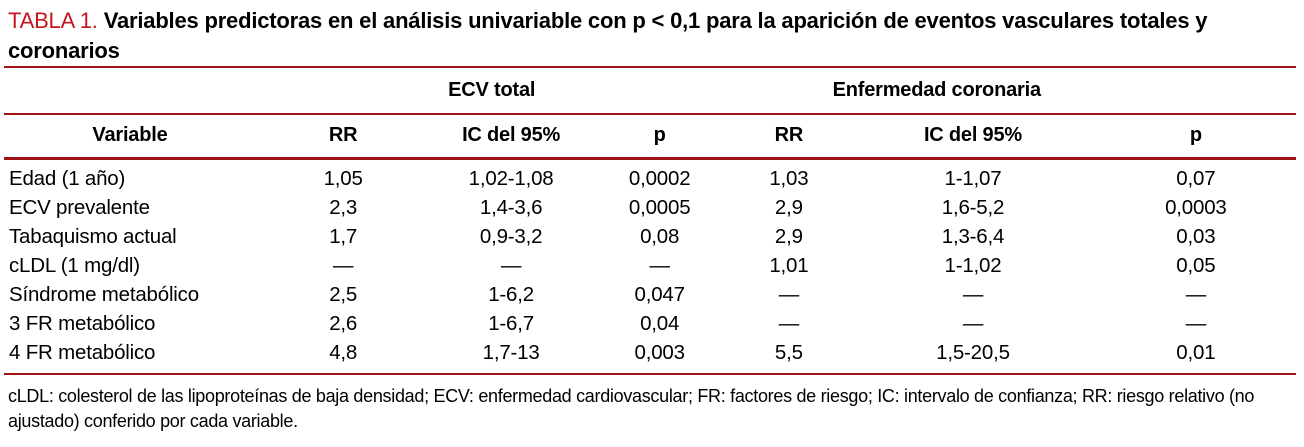 Image resolution: width=1304 pixels, height=447 pixels. I want to click on value-cell: 2,3, so click(343, 208).